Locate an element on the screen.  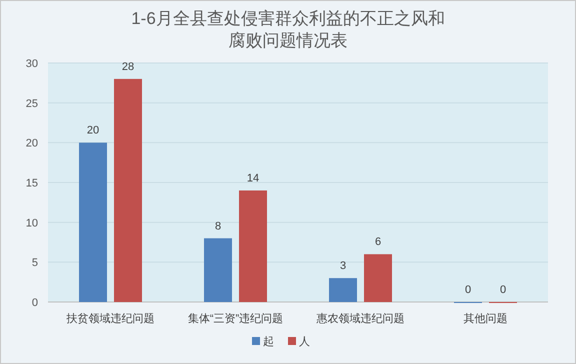
x-tick-label: 扶贫领域违纪问题 is located at coordinates (110, 318).